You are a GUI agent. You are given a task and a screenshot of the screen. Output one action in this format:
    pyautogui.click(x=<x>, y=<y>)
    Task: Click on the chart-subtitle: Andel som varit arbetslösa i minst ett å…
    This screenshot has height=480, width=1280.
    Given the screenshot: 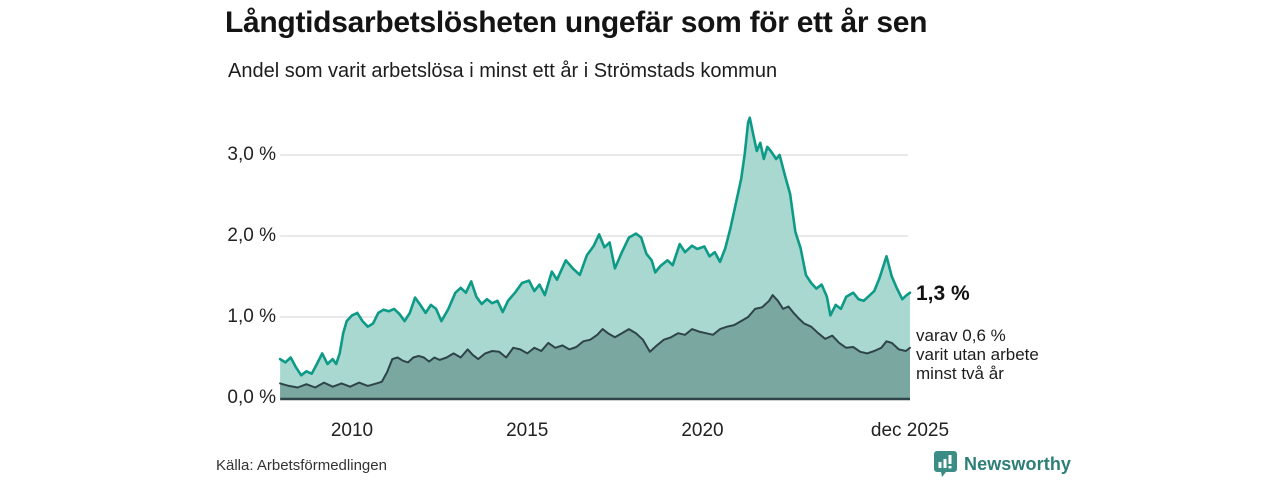 What is the action you would take?
    pyautogui.click(x=503, y=71)
    